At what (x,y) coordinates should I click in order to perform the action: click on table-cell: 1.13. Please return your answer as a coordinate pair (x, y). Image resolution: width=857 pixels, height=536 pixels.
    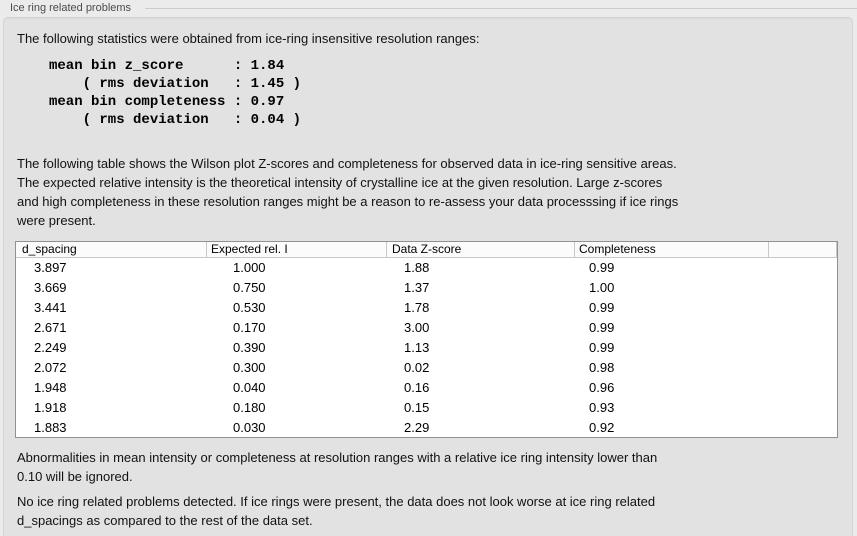
    Looking at the image, I should click on (417, 347).